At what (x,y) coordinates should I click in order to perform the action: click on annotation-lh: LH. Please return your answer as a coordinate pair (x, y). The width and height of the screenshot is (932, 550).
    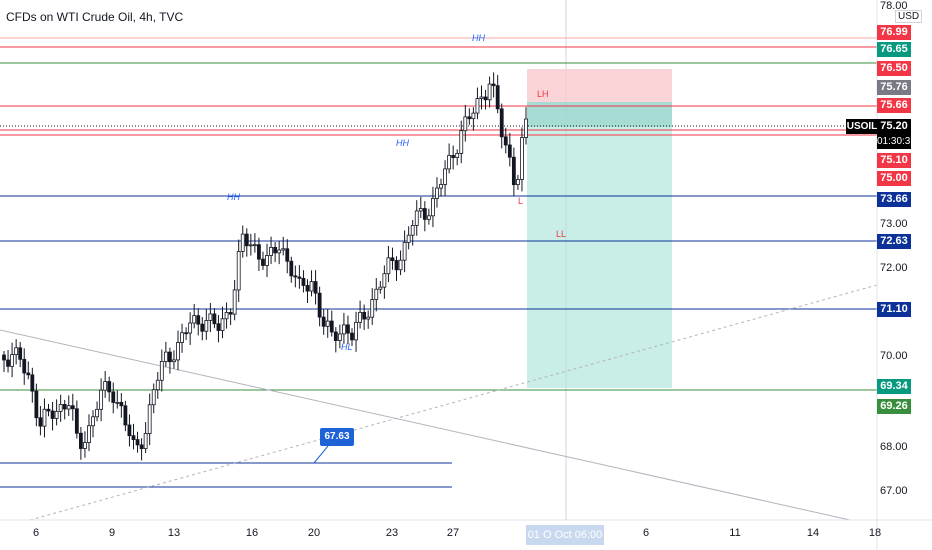
    Looking at the image, I should click on (543, 94).